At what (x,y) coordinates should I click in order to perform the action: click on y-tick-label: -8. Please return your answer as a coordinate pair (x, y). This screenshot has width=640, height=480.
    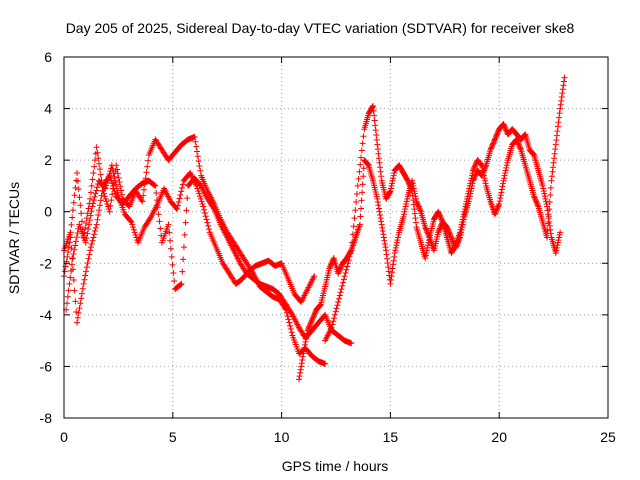
    Looking at the image, I should click on (46, 418).